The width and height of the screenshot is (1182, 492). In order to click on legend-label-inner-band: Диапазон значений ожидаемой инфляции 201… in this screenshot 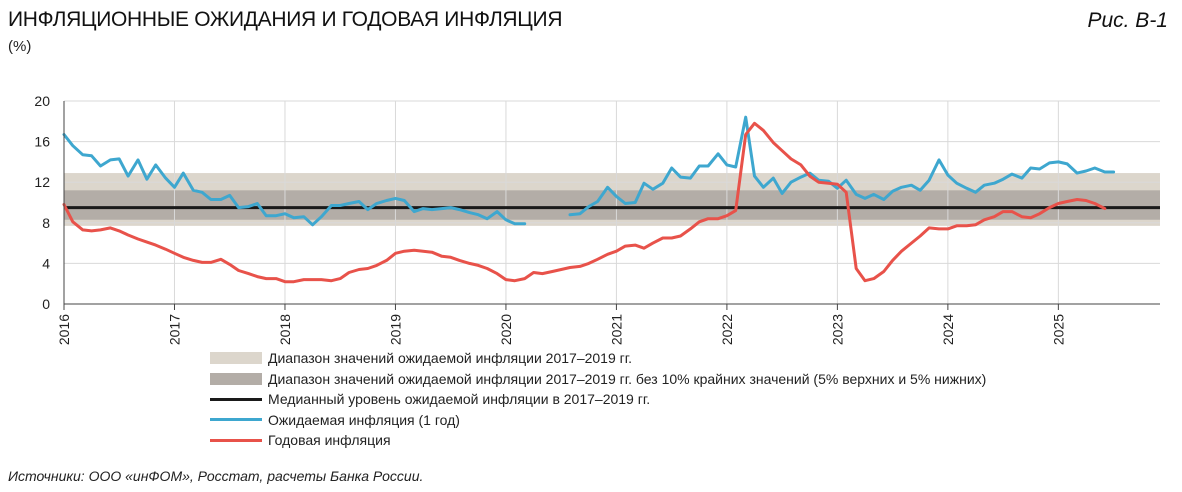, I will do `click(627, 378)`.